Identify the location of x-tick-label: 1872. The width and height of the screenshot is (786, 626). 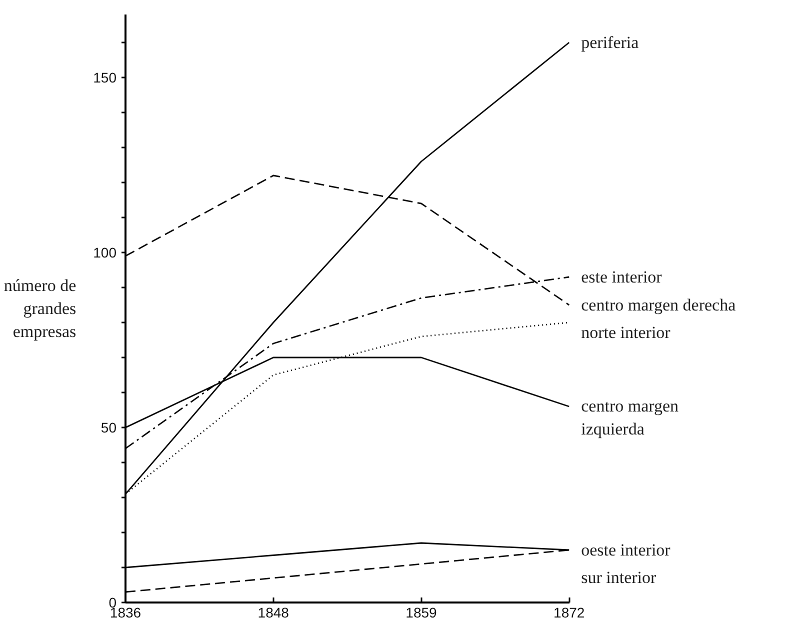
(569, 612).